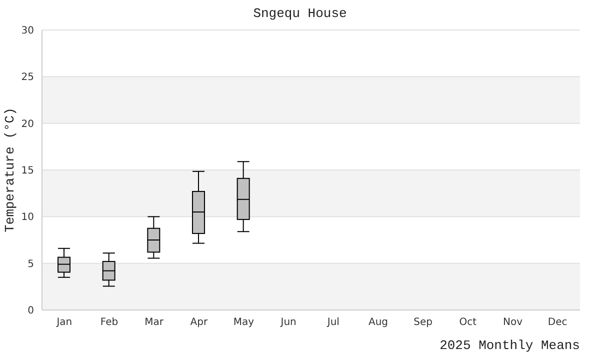 The width and height of the screenshot is (600, 360). I want to click on x-tick-label: Mar, so click(154, 322).